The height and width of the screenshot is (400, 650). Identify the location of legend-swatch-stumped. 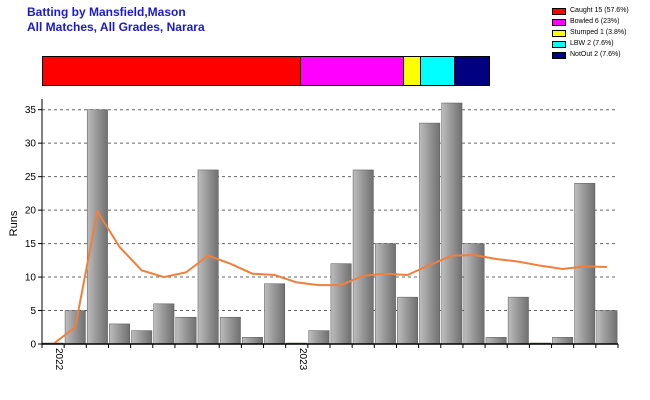
(559, 33).